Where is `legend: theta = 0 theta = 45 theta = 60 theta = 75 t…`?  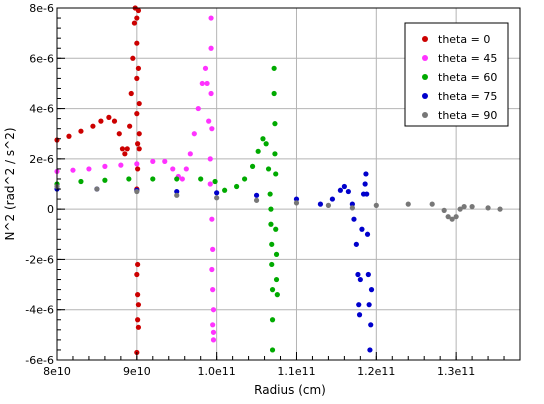 legend: theta = 0 theta = 45 theta = 60 theta = 75 t… is located at coordinates (456, 74).